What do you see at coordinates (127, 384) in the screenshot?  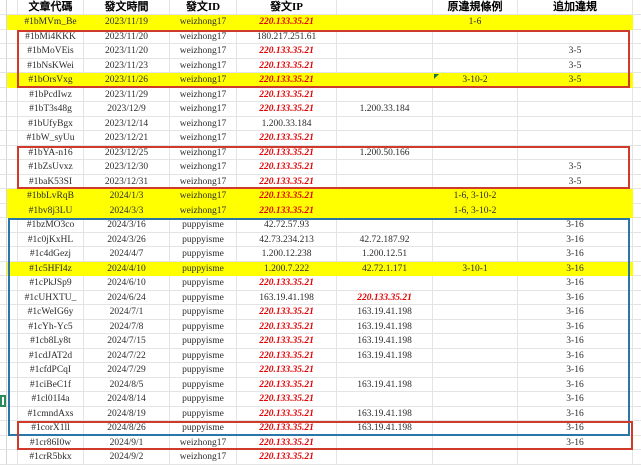 I see `cell-post-time: 2024/8/5` at bounding box center [127, 384].